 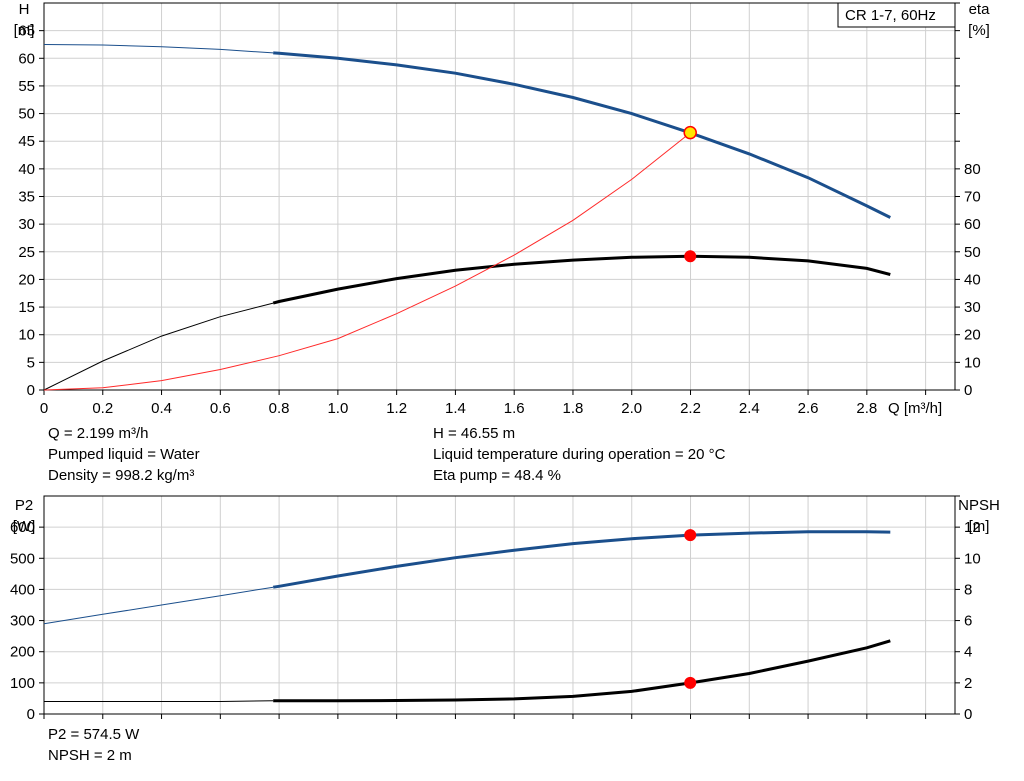 I want to click on y-axis-label-right: eta, so click(x=980, y=9).